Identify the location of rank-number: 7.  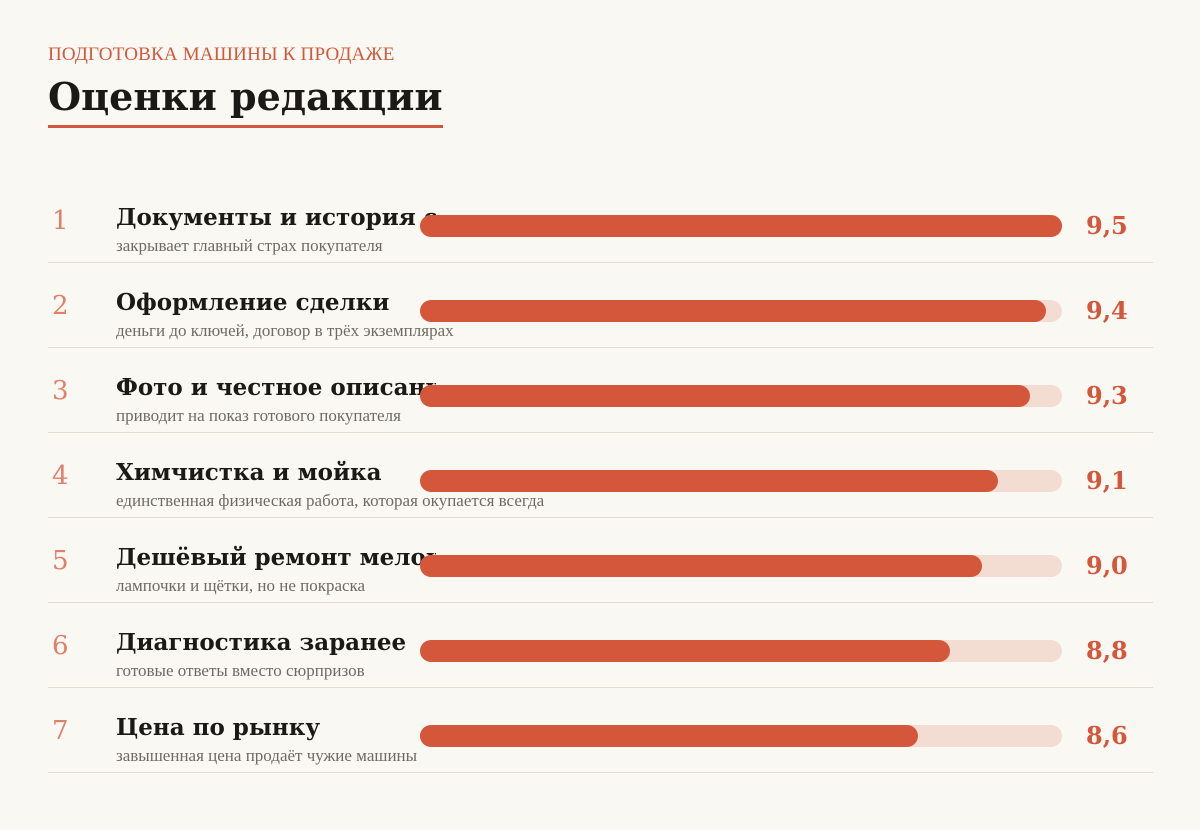
(60, 731).